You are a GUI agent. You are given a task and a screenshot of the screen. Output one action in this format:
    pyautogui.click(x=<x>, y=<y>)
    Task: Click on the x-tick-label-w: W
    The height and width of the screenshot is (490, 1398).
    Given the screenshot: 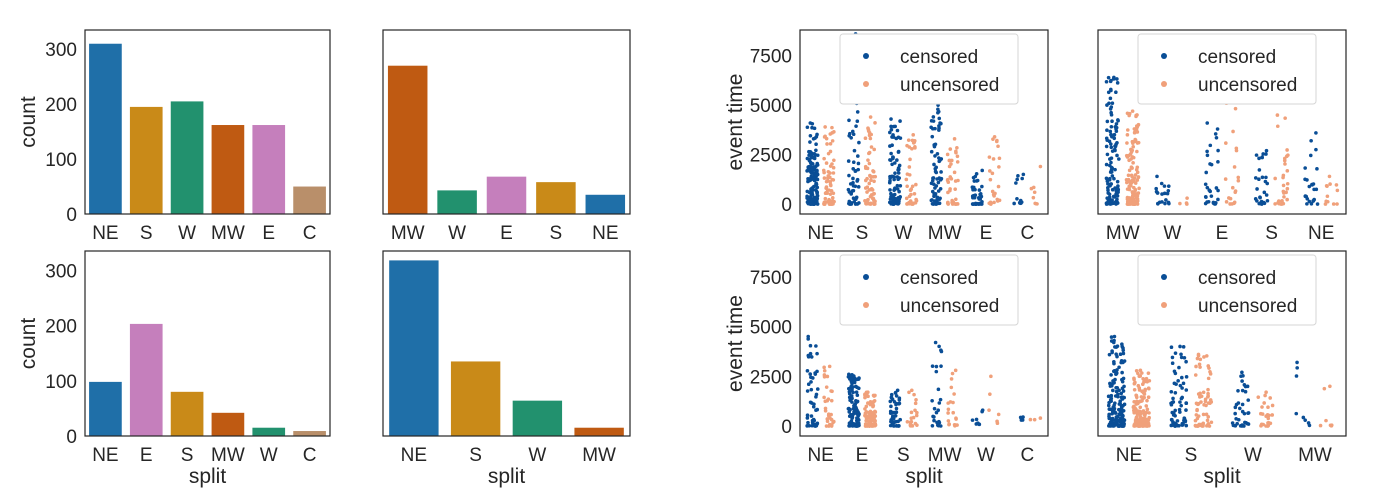 What is the action you would take?
    pyautogui.click(x=986, y=455)
    